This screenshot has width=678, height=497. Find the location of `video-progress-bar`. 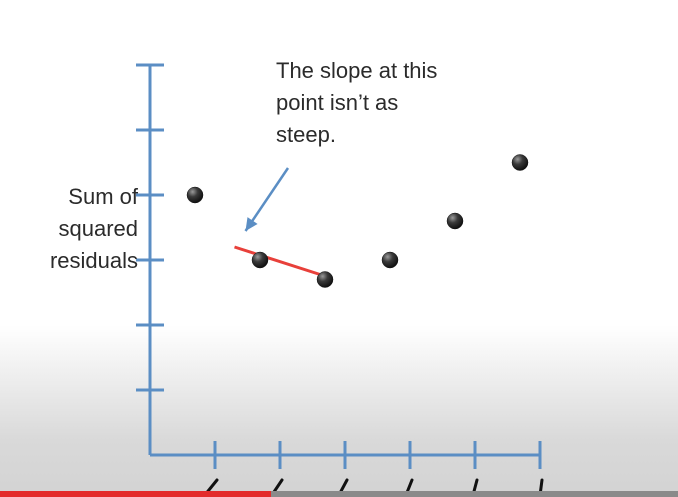

video-progress-bar is located at coordinates (339, 494).